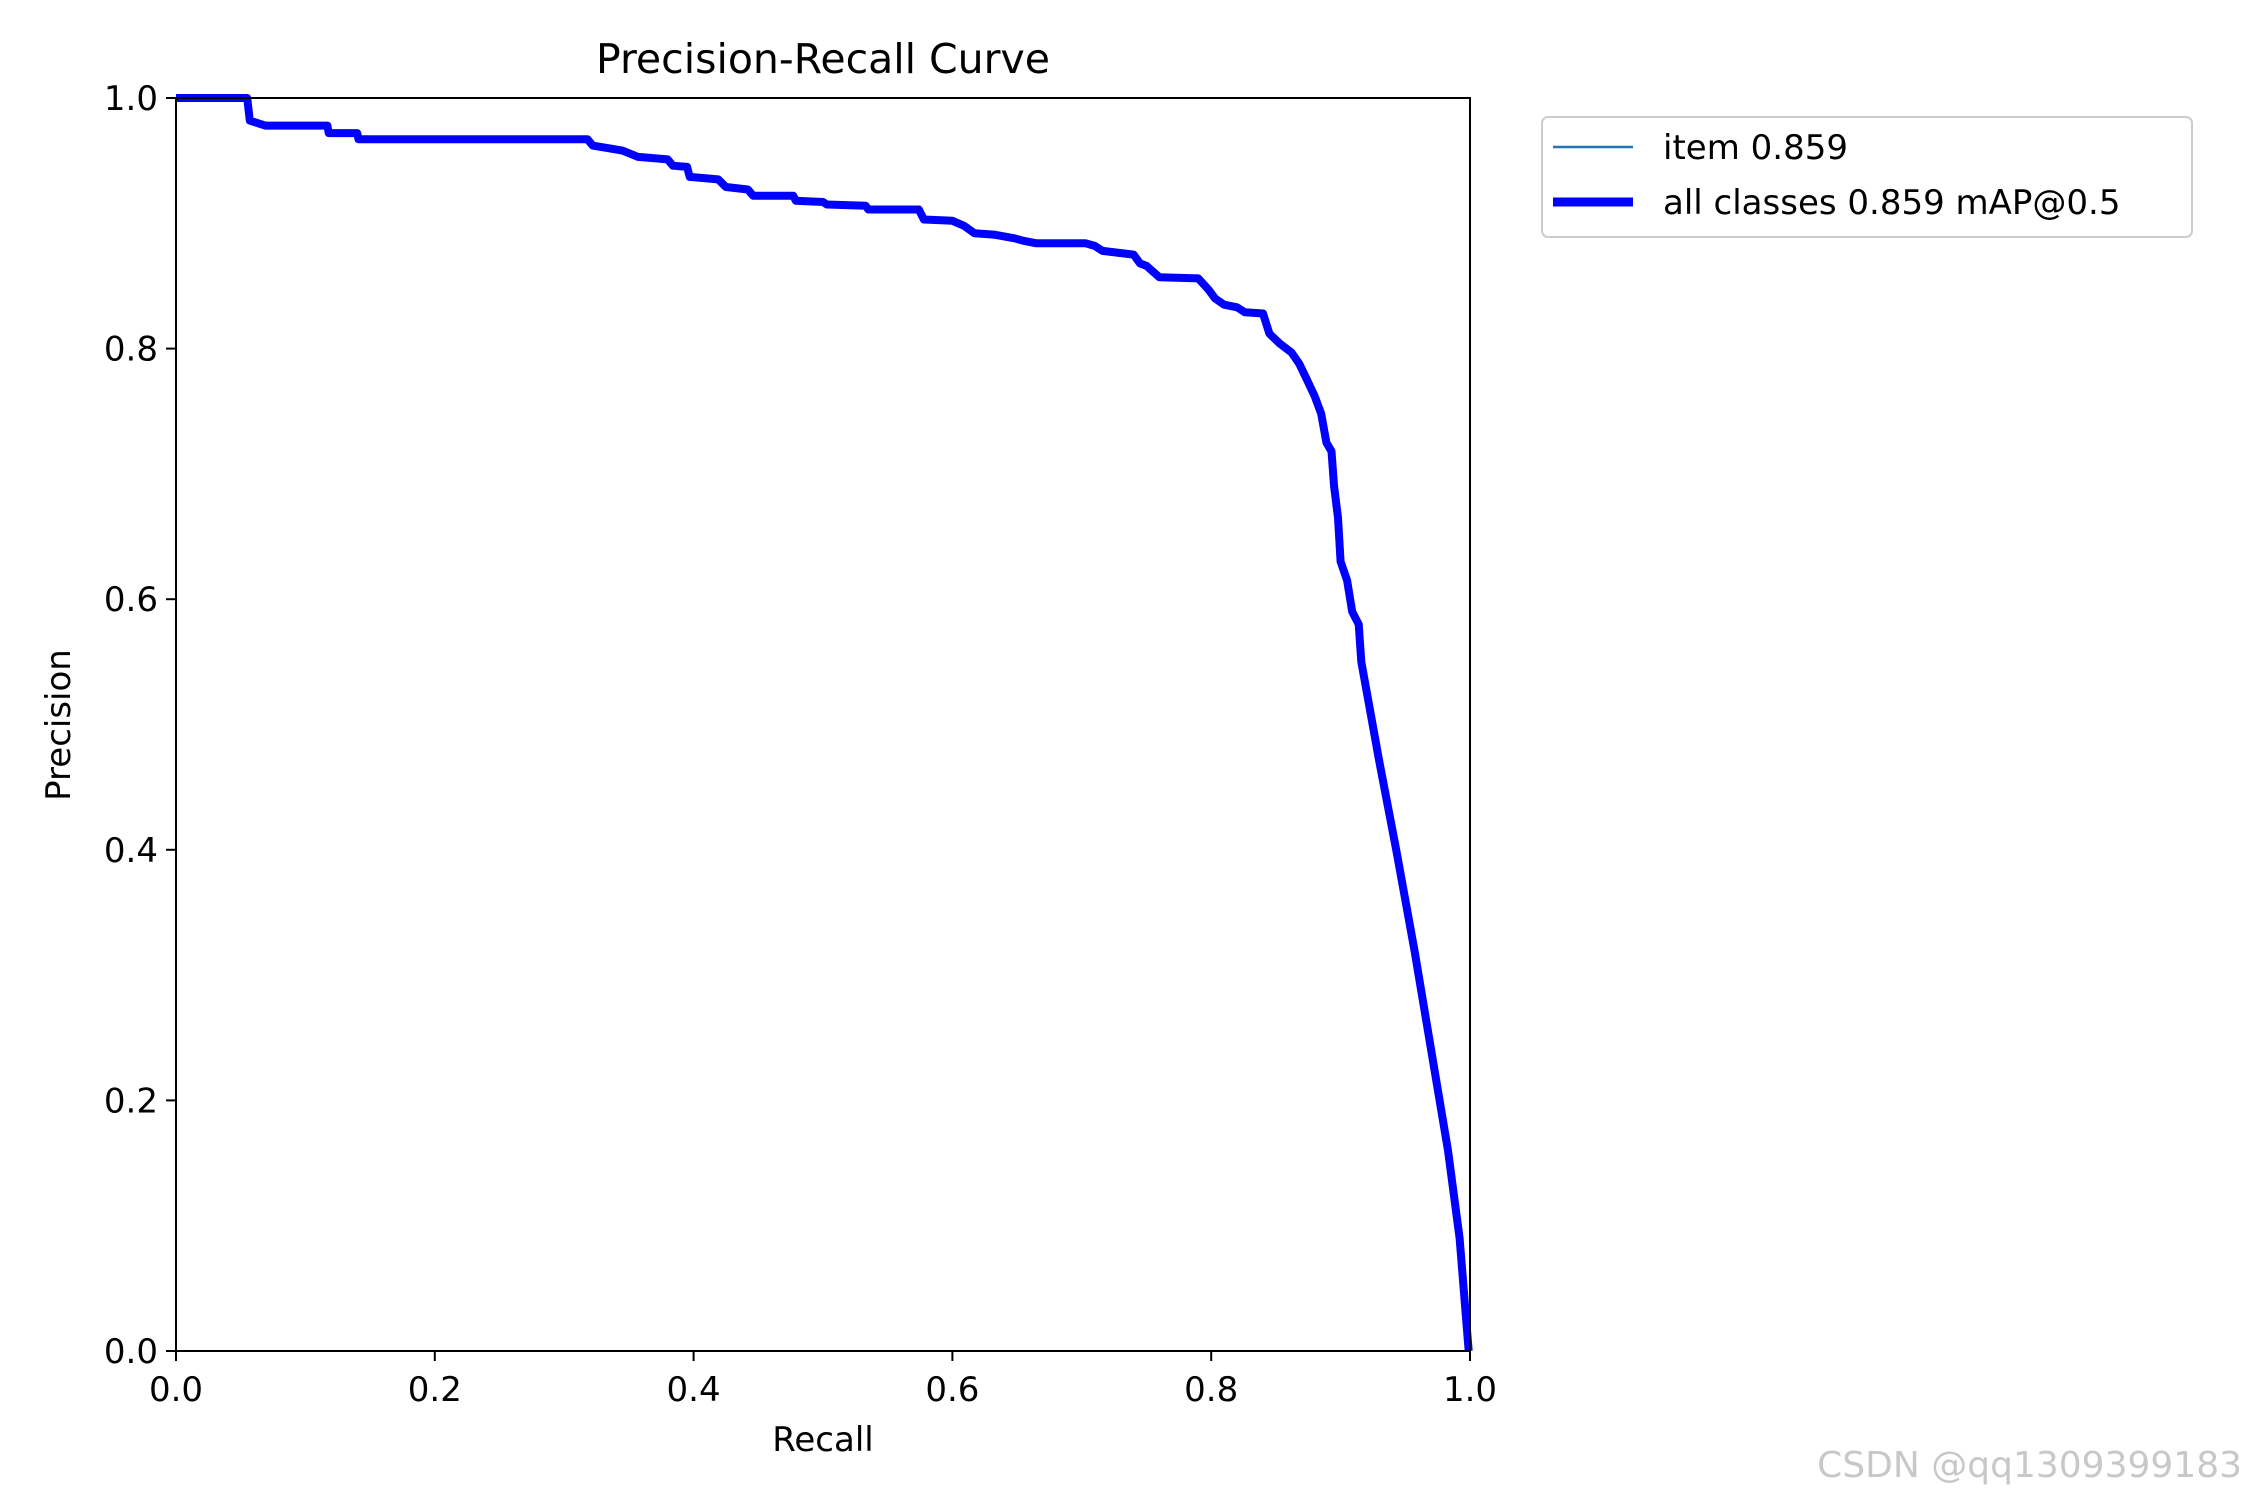 Image resolution: width=2250 pixels, height=1500 pixels. I want to click on y-tick-label: 0.6, so click(131, 600).